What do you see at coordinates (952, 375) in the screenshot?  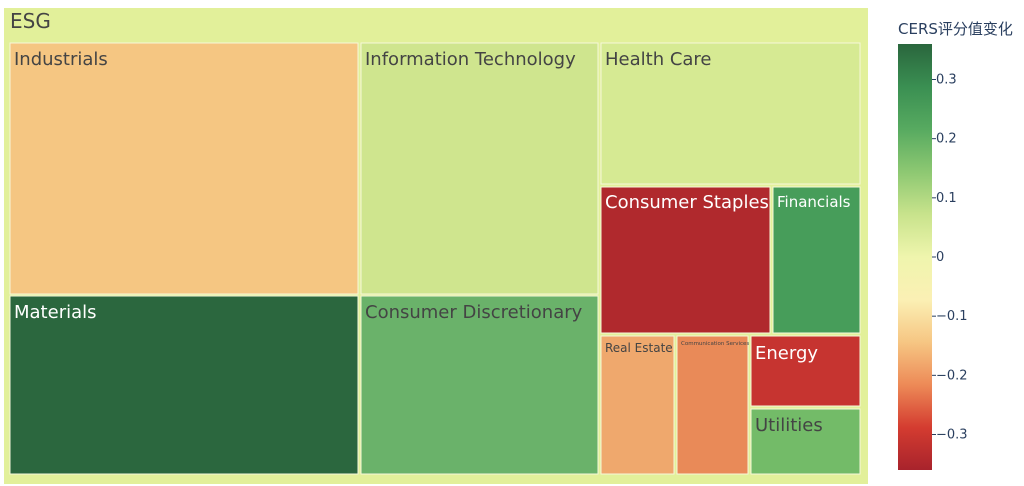 I see `colorbar-tick-label: −0.2` at bounding box center [952, 375].